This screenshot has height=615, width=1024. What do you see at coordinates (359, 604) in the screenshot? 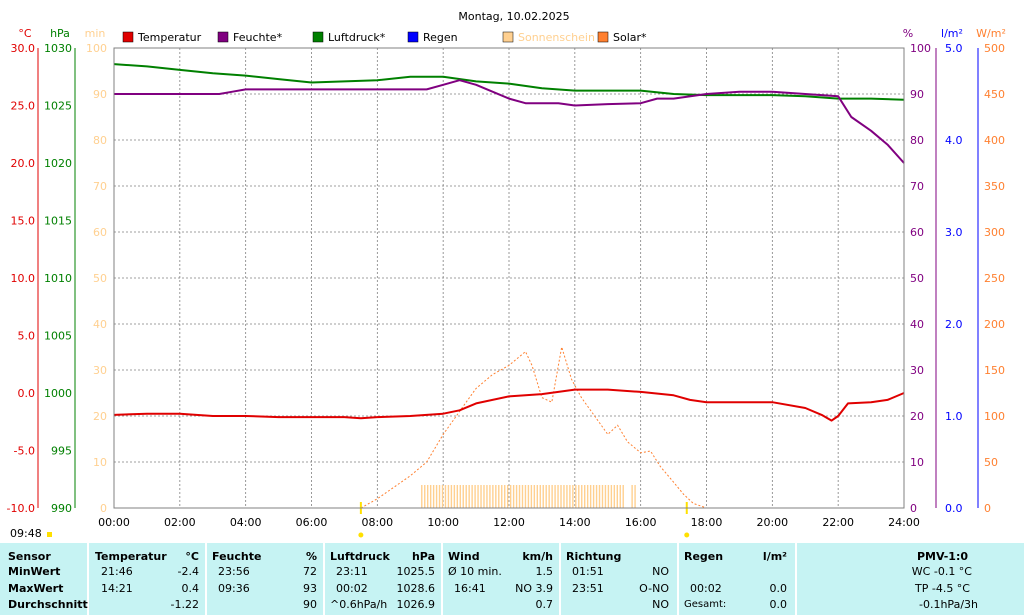
I see `stats-pressure-trend: ^0.6hPa/h` at bounding box center [359, 604].